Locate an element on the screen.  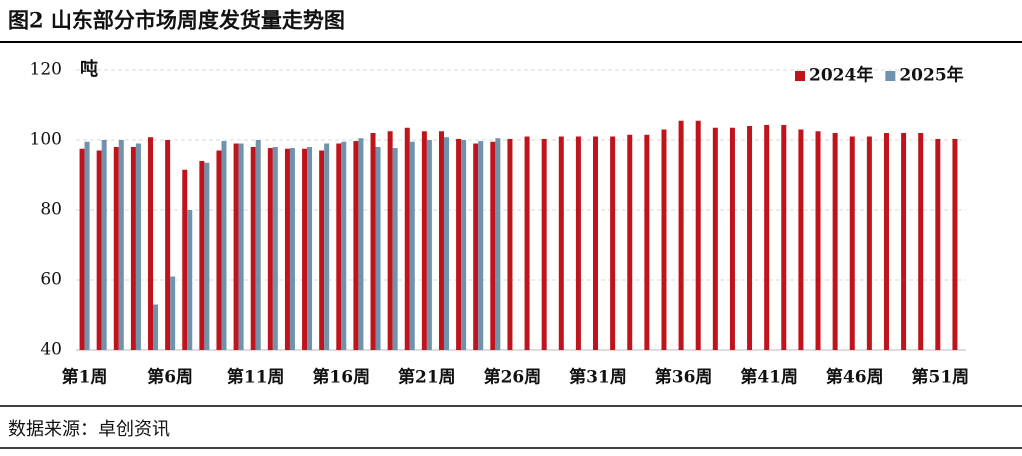
x-tick-label: 第26周 is located at coordinates (513, 377).